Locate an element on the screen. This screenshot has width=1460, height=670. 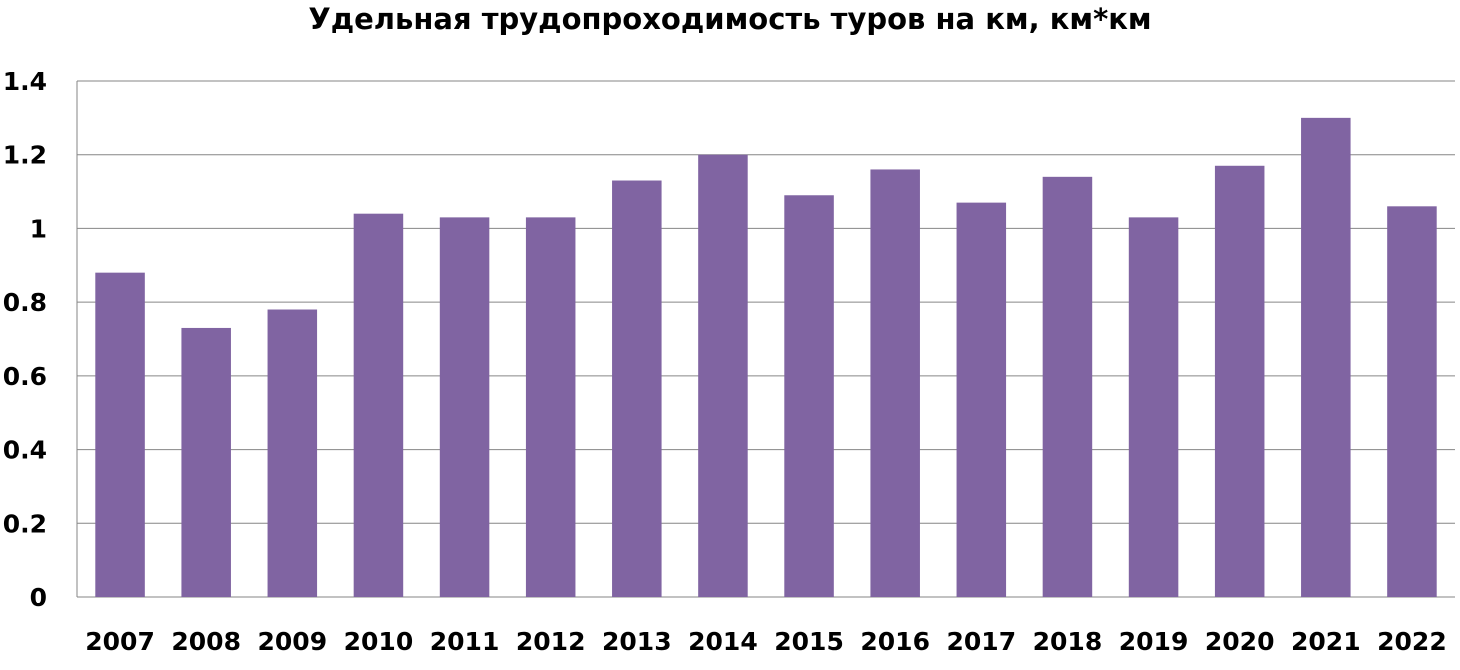
x-tick-label: 2010 is located at coordinates (379, 641).